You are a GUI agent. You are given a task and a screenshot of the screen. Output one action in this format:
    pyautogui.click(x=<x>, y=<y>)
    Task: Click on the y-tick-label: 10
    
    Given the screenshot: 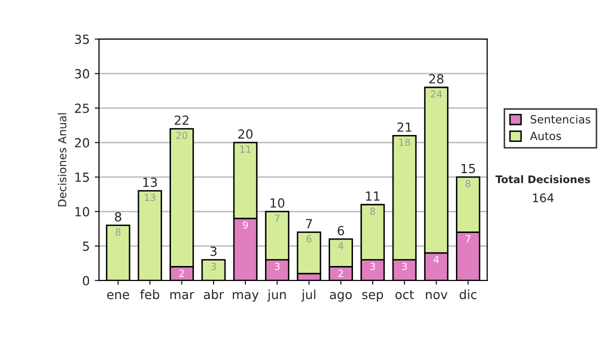 What is the action you would take?
    pyautogui.click(x=82, y=211)
    